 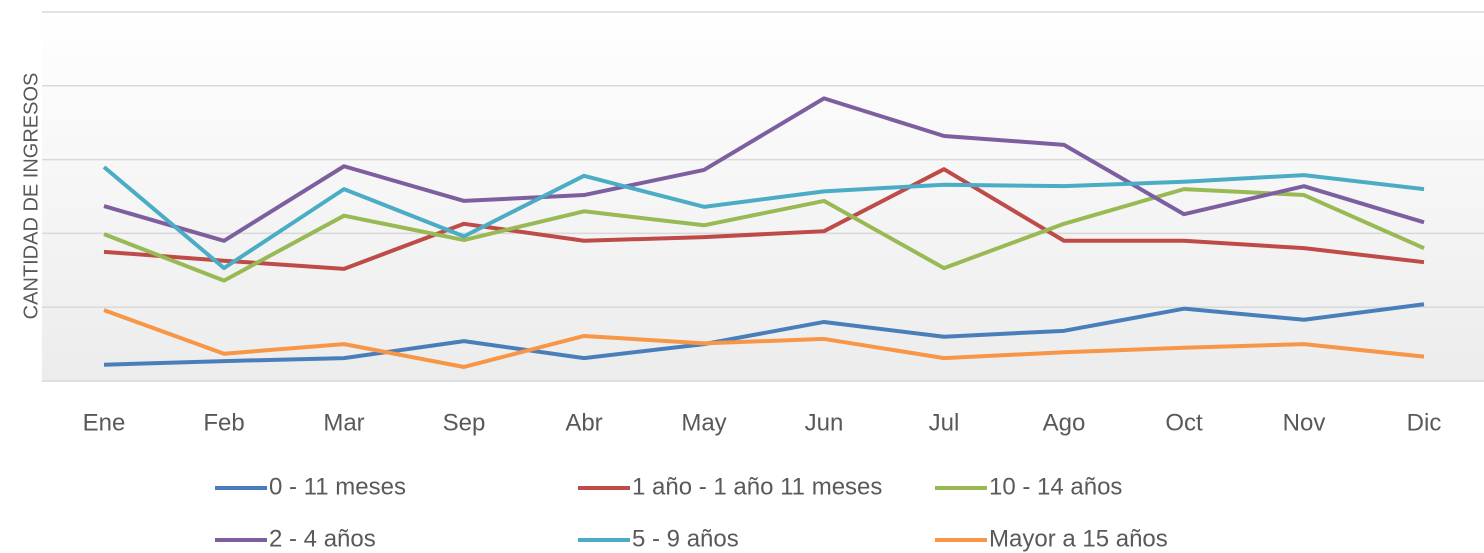 I want to click on legend-label: 0 - 11 meses, so click(x=337, y=486).